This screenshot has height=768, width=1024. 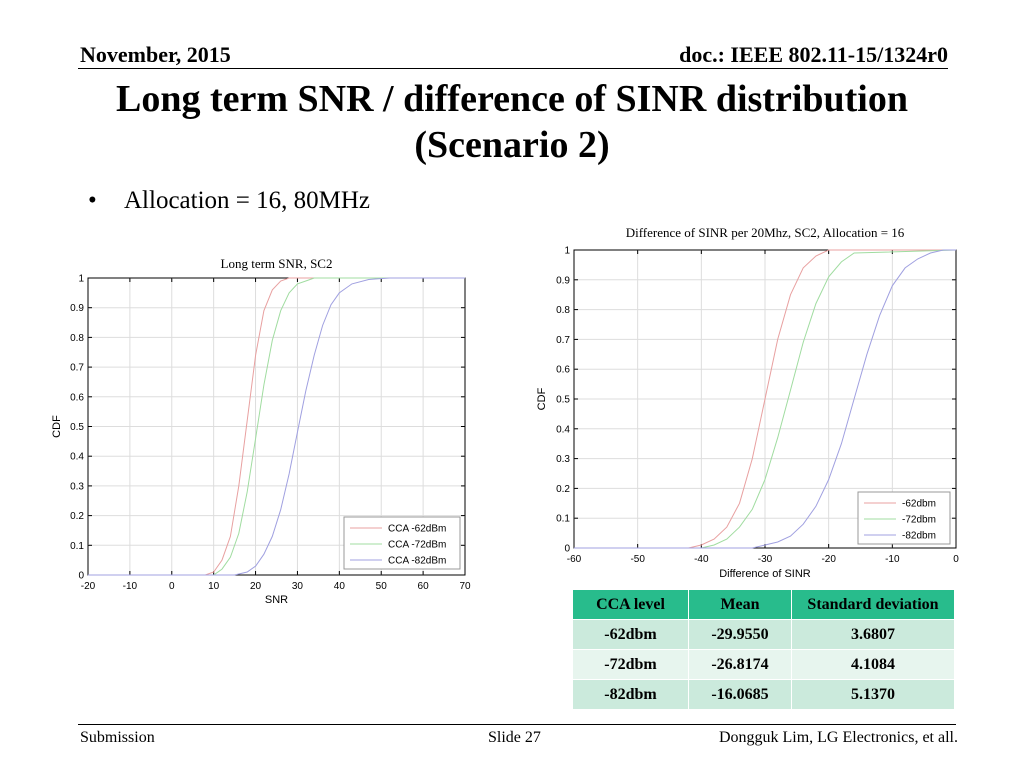 I want to click on stats-cell-cca: -62dbm, so click(x=630, y=634).